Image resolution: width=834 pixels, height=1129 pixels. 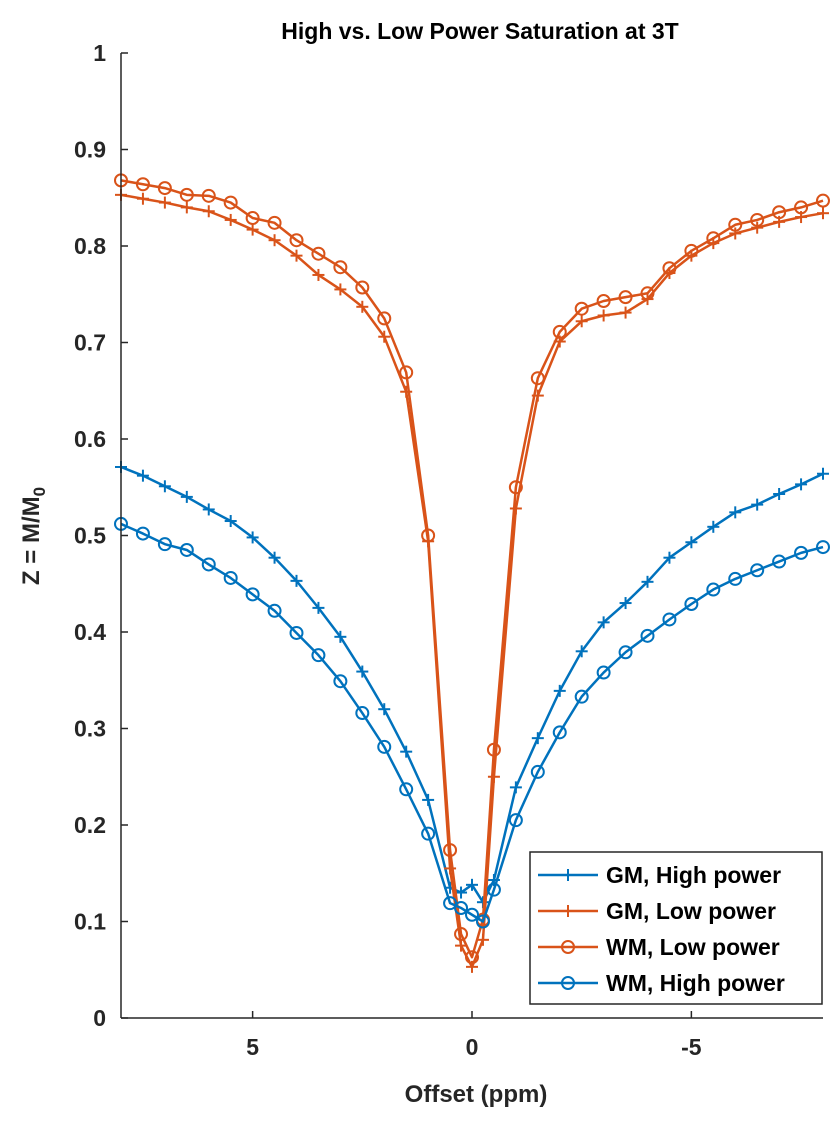 What do you see at coordinates (472, 1047) in the screenshot?
I see `x-tick-label: 0` at bounding box center [472, 1047].